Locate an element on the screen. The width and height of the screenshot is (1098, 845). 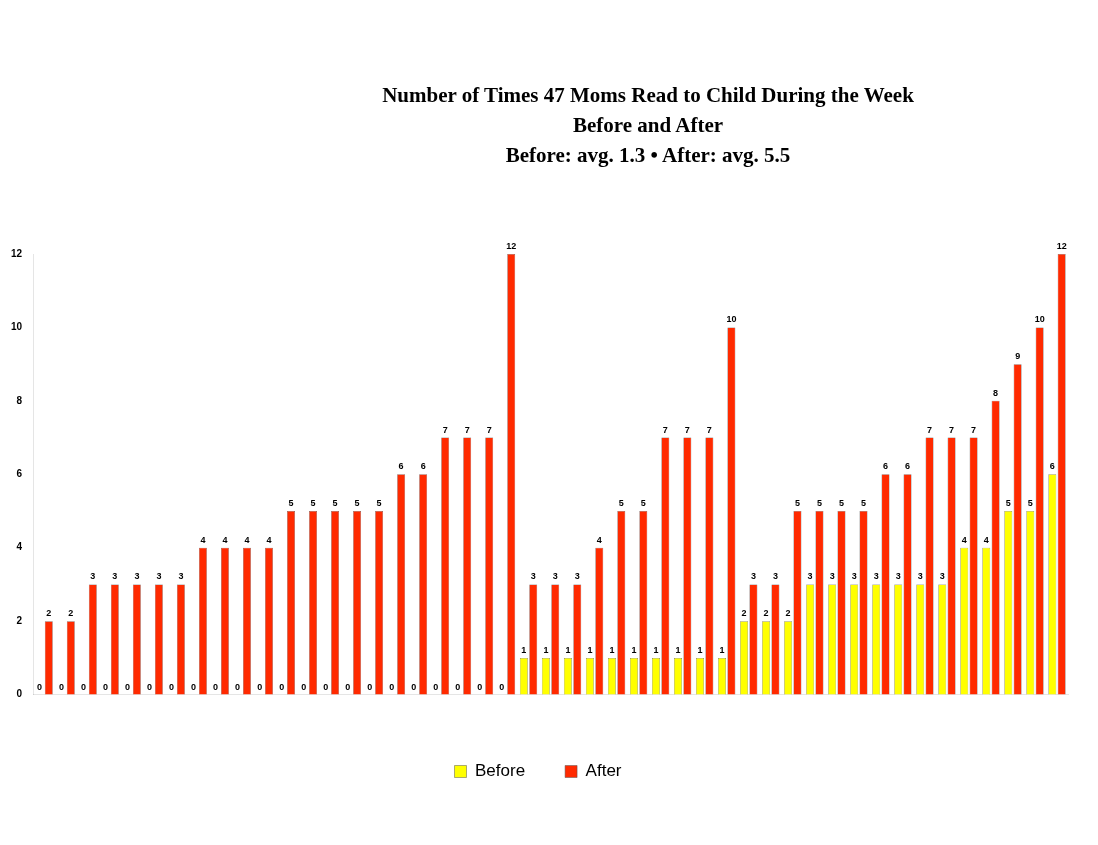
data-label: 10 is located at coordinates (1039, 319).